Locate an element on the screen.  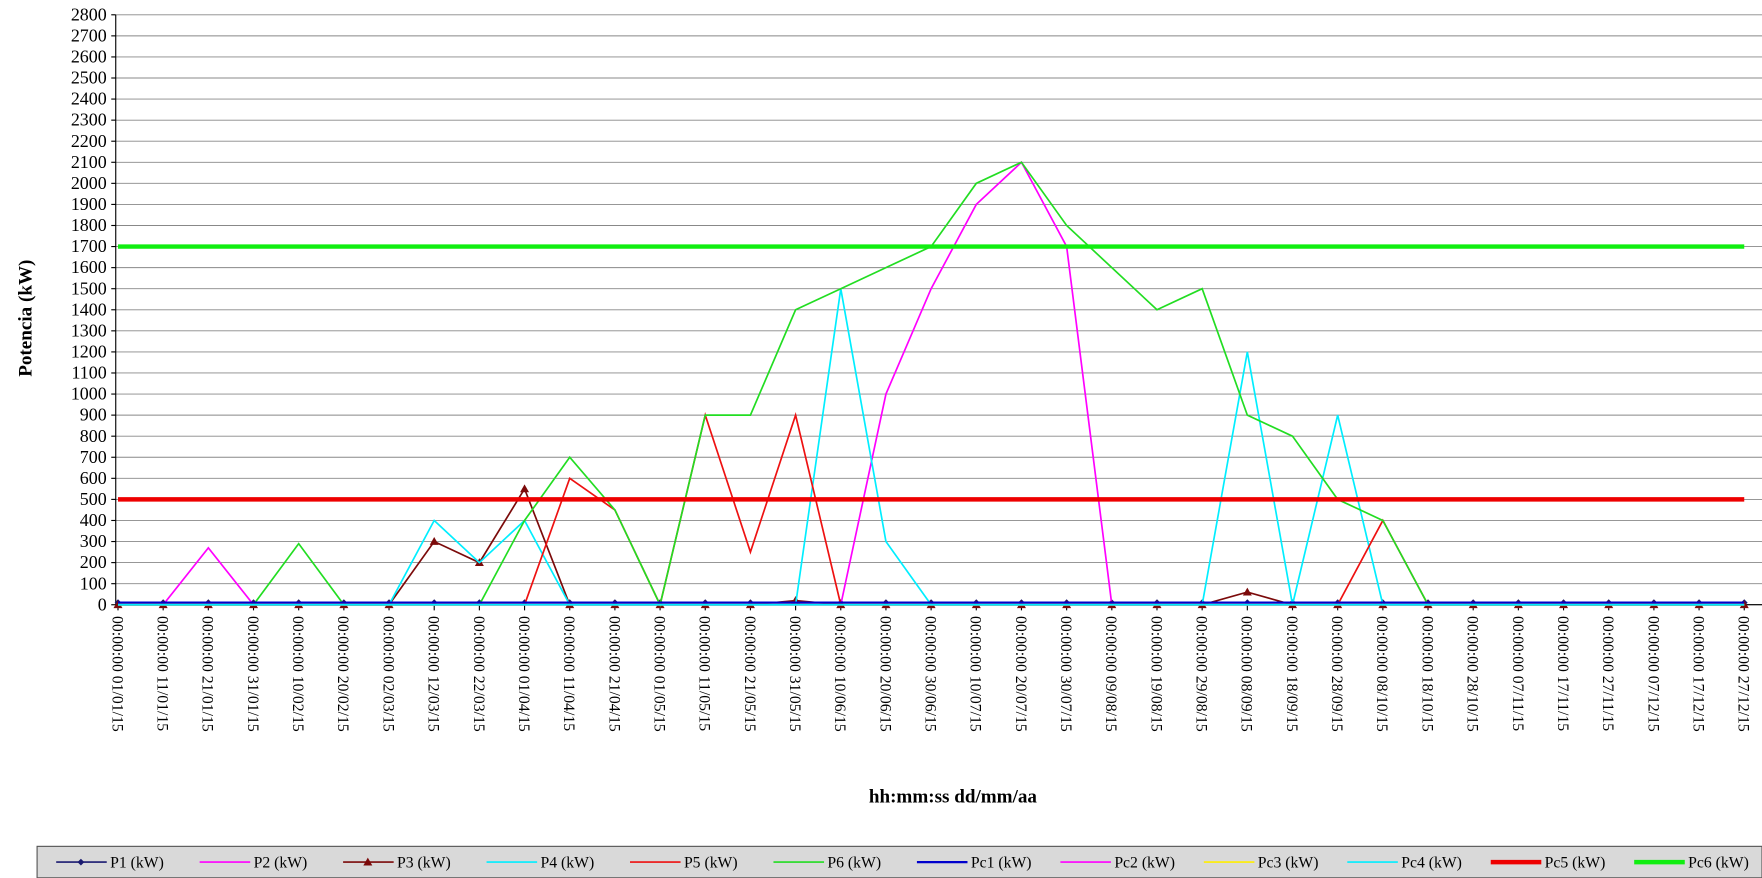
legend-label: P5 (kW) is located at coordinates (711, 863).